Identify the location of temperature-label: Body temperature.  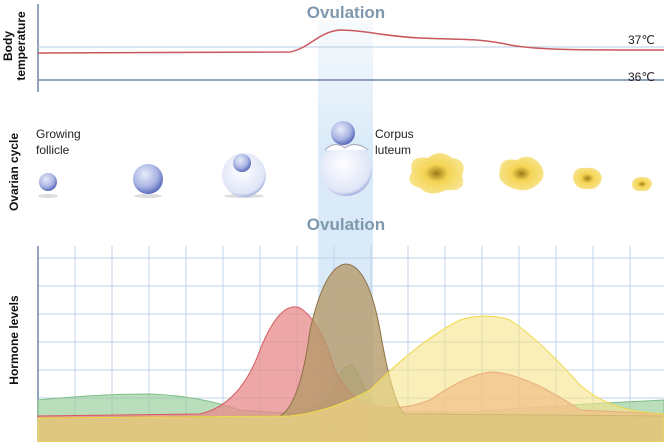
(14, 46).